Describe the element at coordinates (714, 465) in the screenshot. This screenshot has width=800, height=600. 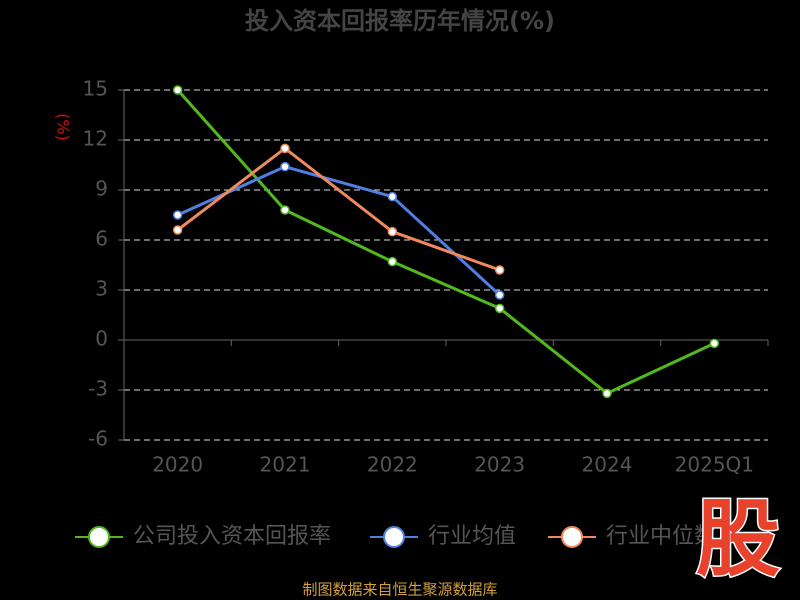
I see `x-tick-label: 2025Q1` at that location.